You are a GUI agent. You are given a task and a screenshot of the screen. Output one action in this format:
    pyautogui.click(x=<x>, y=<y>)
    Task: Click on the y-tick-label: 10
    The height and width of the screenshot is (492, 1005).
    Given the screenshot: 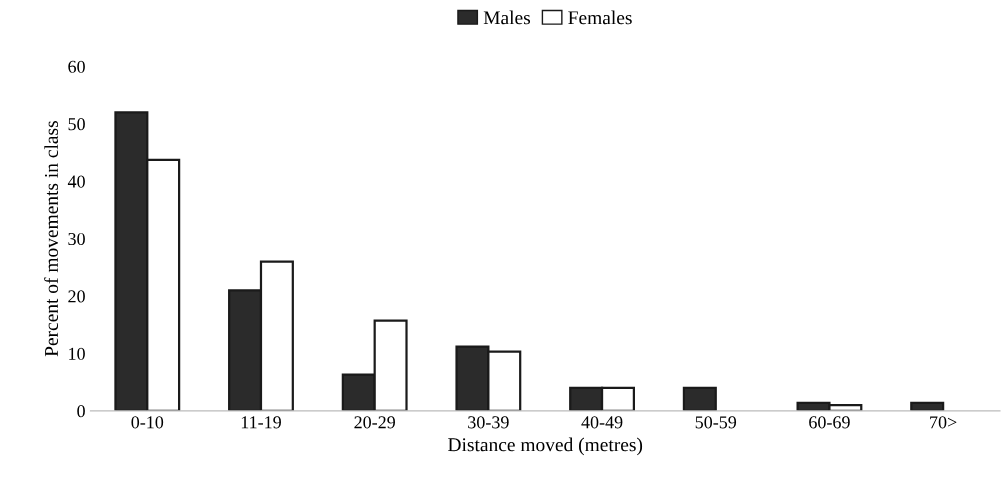 What is the action you would take?
    pyautogui.click(x=77, y=353)
    